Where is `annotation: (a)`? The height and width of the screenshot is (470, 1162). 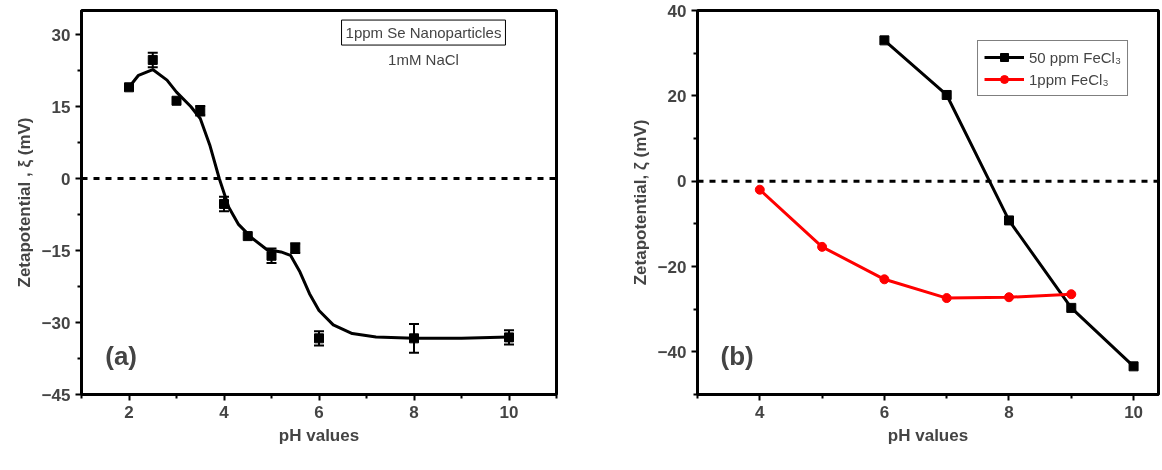
annotation: (a) is located at coordinates (121, 356).